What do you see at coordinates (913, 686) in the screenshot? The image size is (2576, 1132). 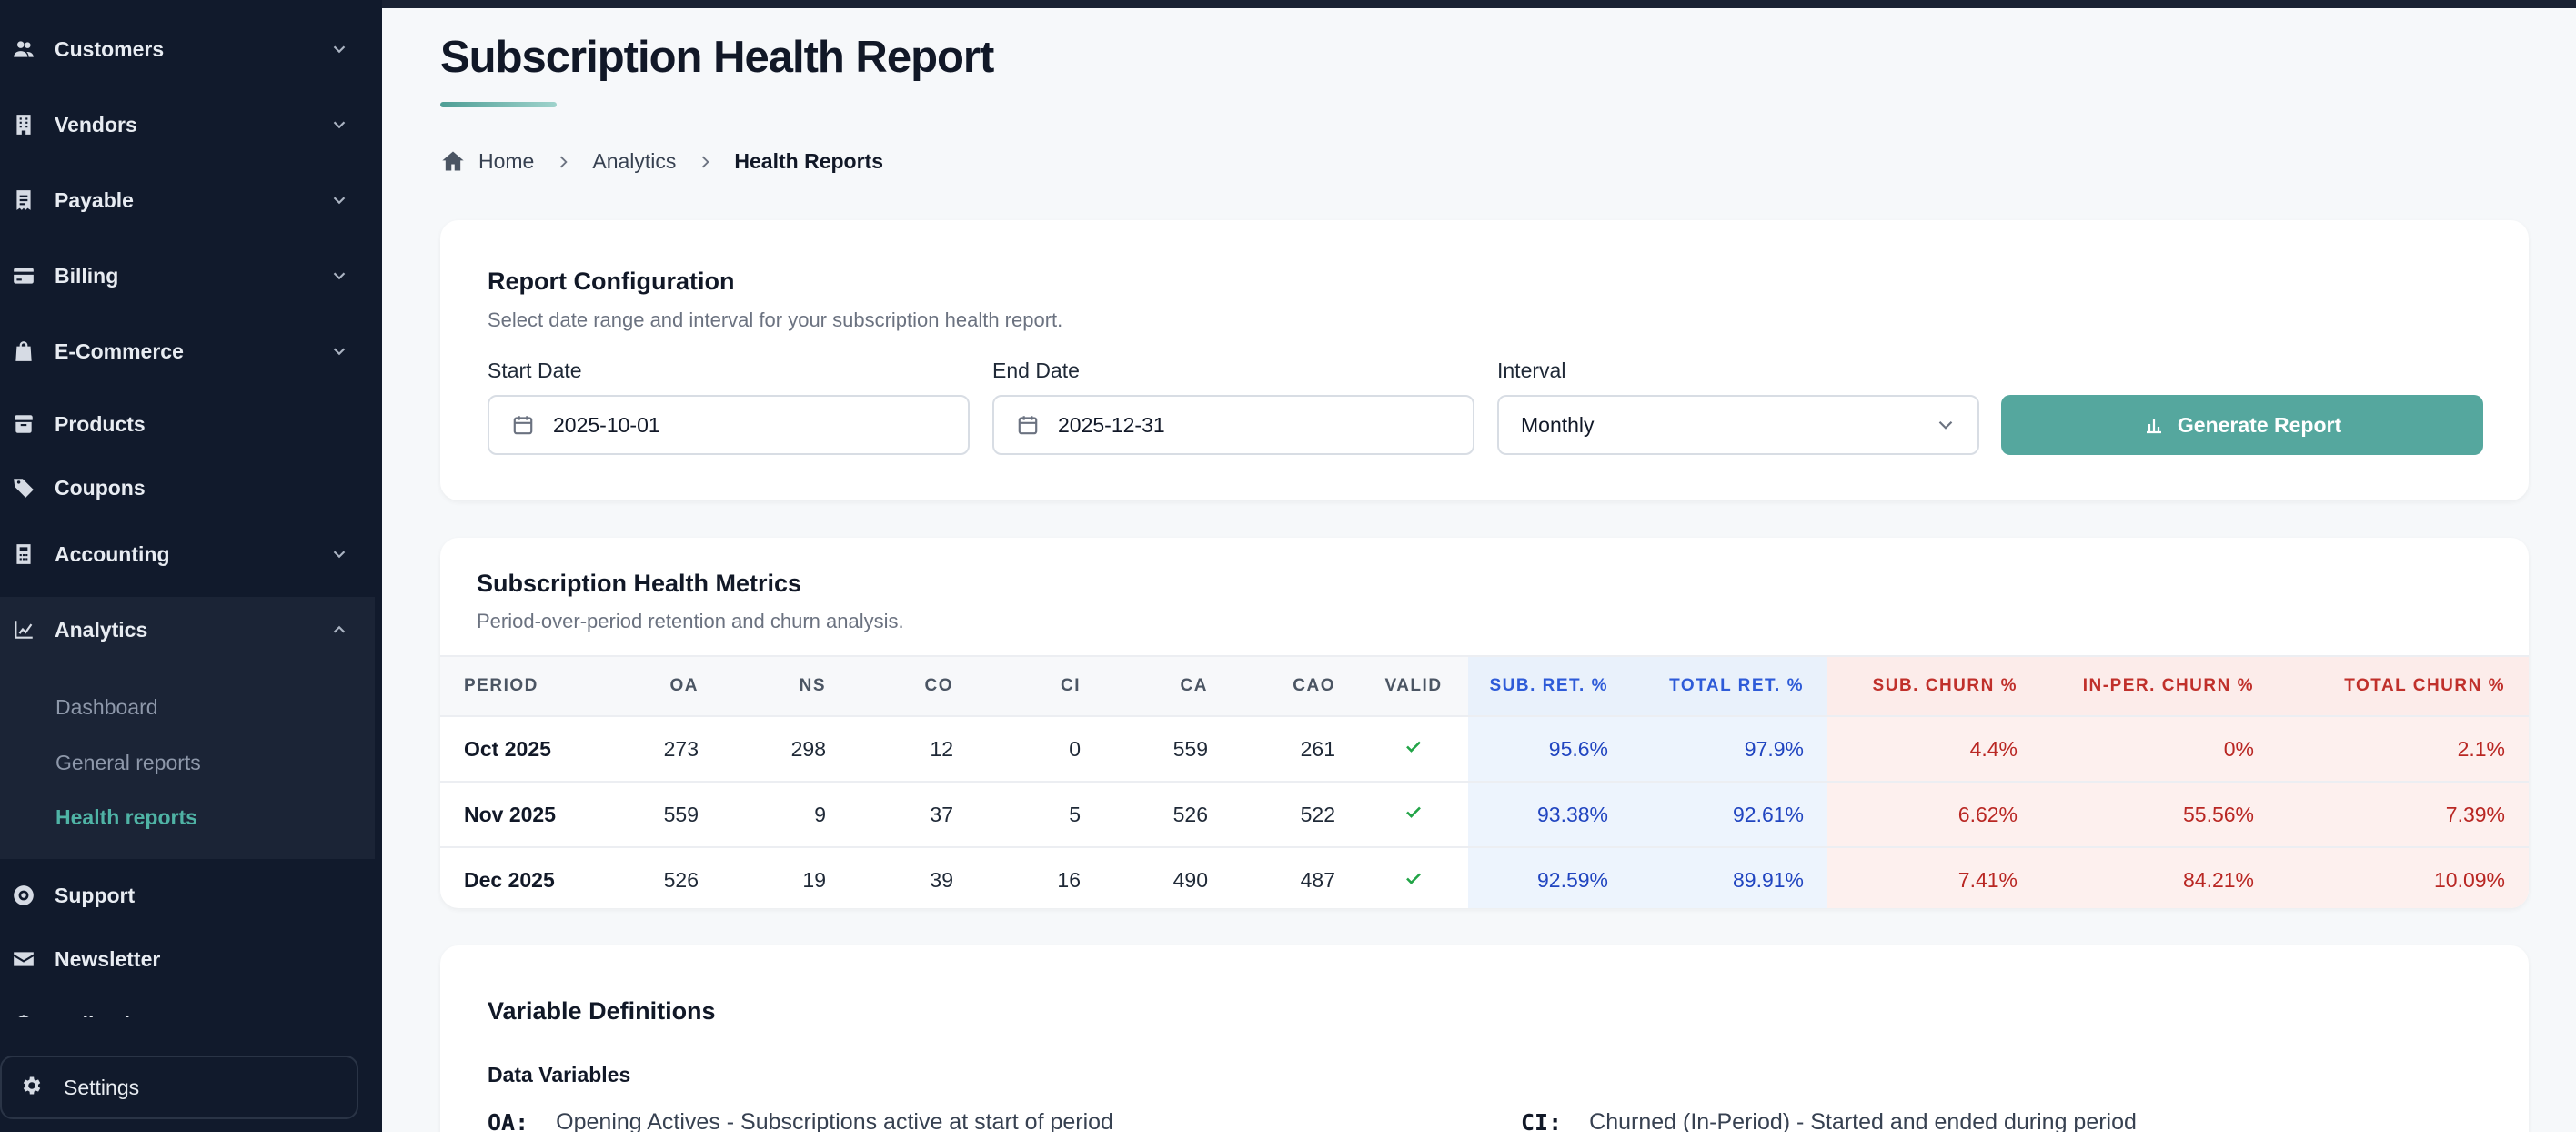 I see `col-header-co: CO` at bounding box center [913, 686].